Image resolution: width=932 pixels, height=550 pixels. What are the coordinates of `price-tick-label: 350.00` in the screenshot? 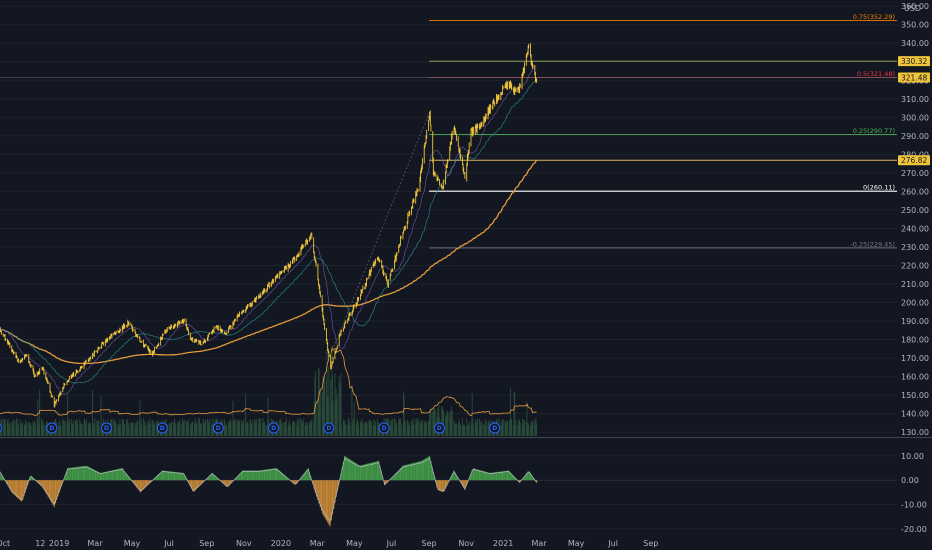 It's located at (915, 25).